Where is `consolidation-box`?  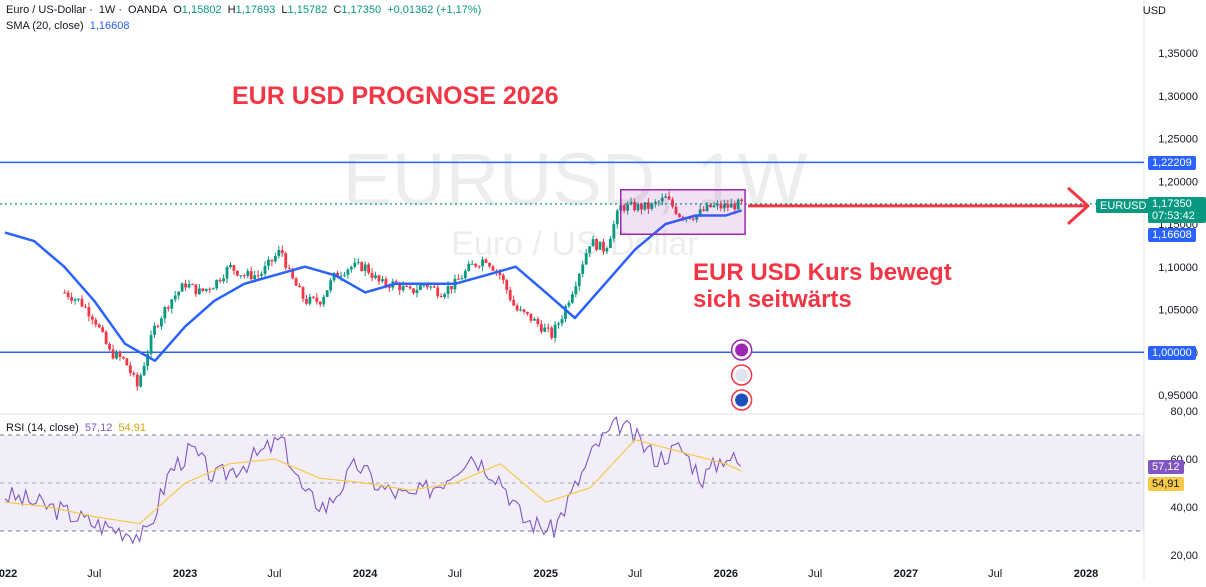
consolidation-box is located at coordinates (682, 212).